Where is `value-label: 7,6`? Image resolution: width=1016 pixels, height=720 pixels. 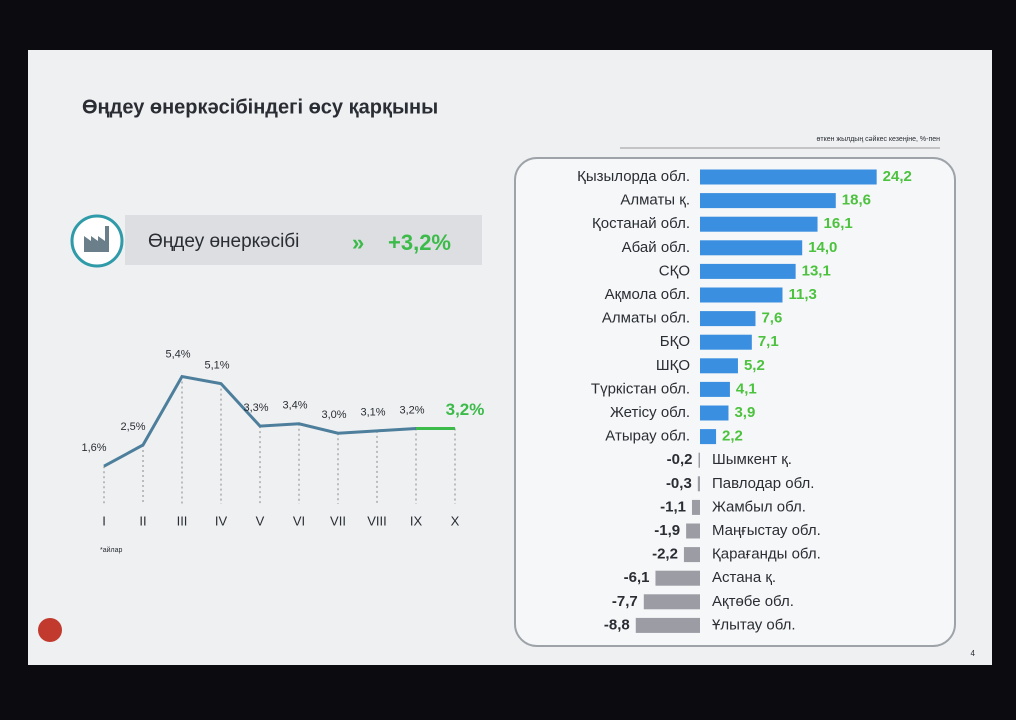 value-label: 7,6 is located at coordinates (771, 318).